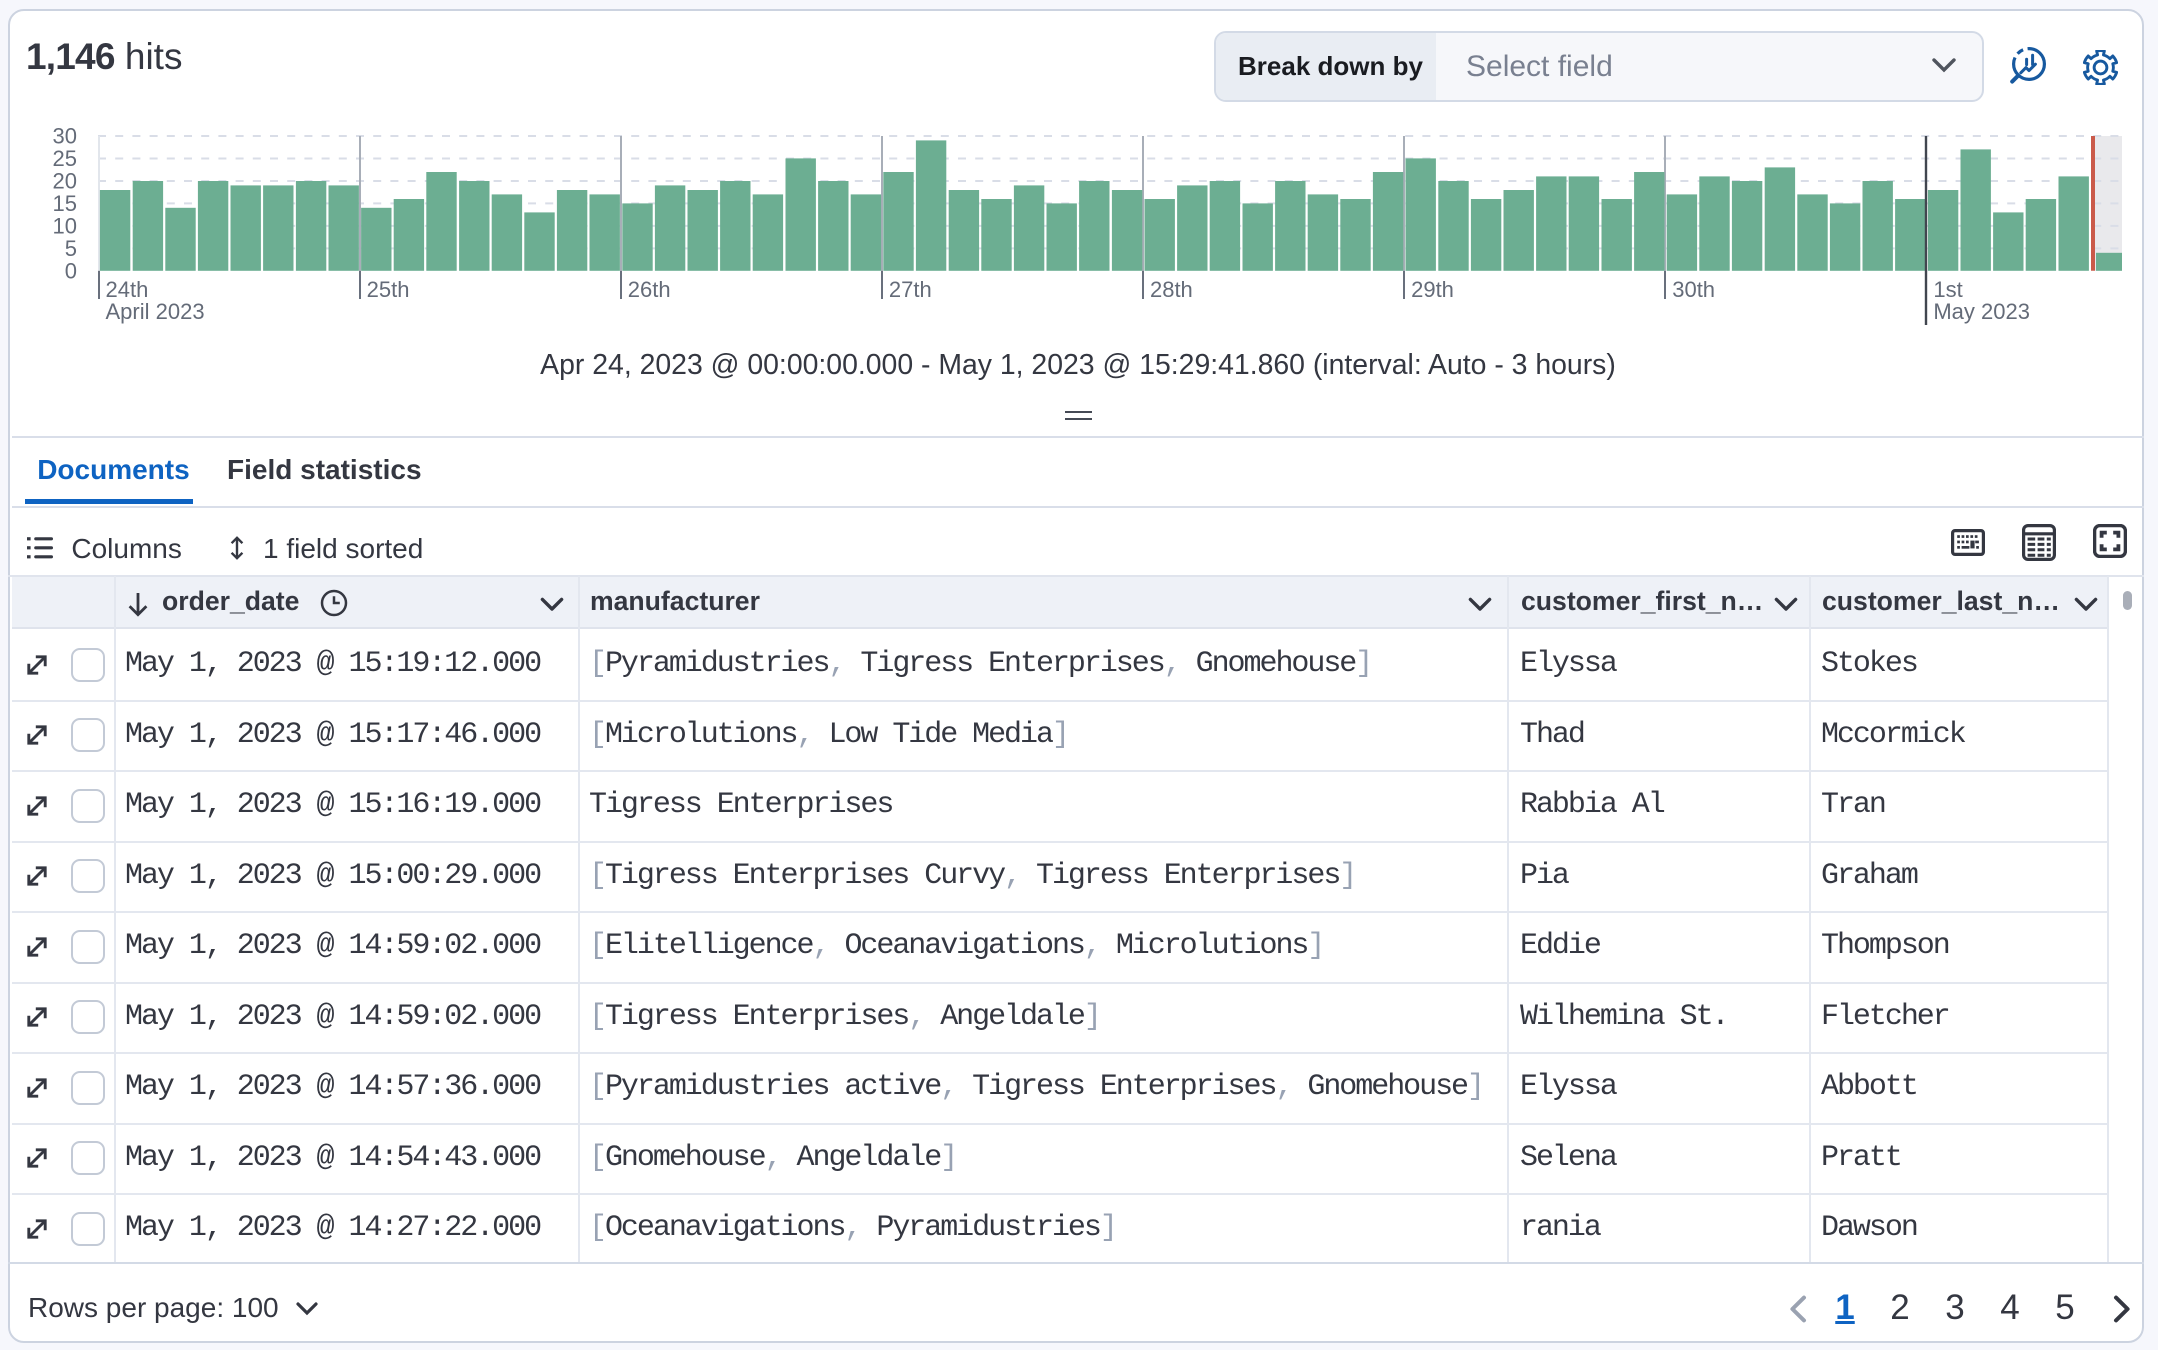 This screenshot has height=1350, width=2158. Describe the element at coordinates (1981, 311) in the screenshot. I see `svg-text: May 2023` at that location.